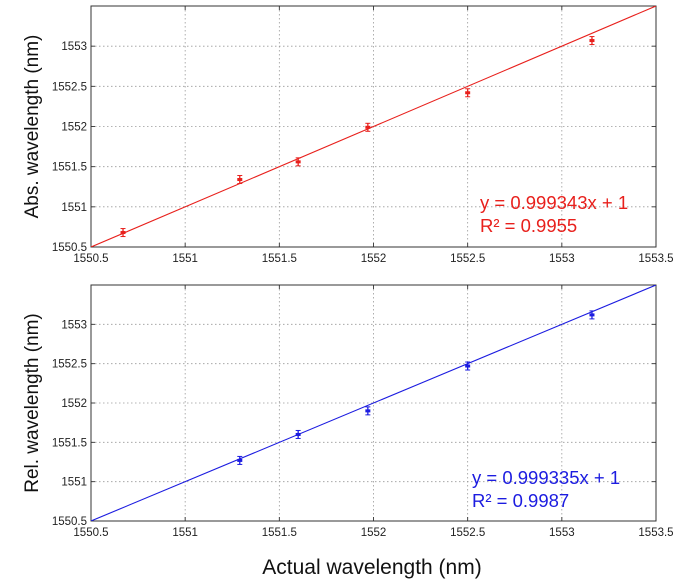 This screenshot has width=691, height=581. I want to click on x-axis-label: Actual wavelength (nm), so click(371, 567).